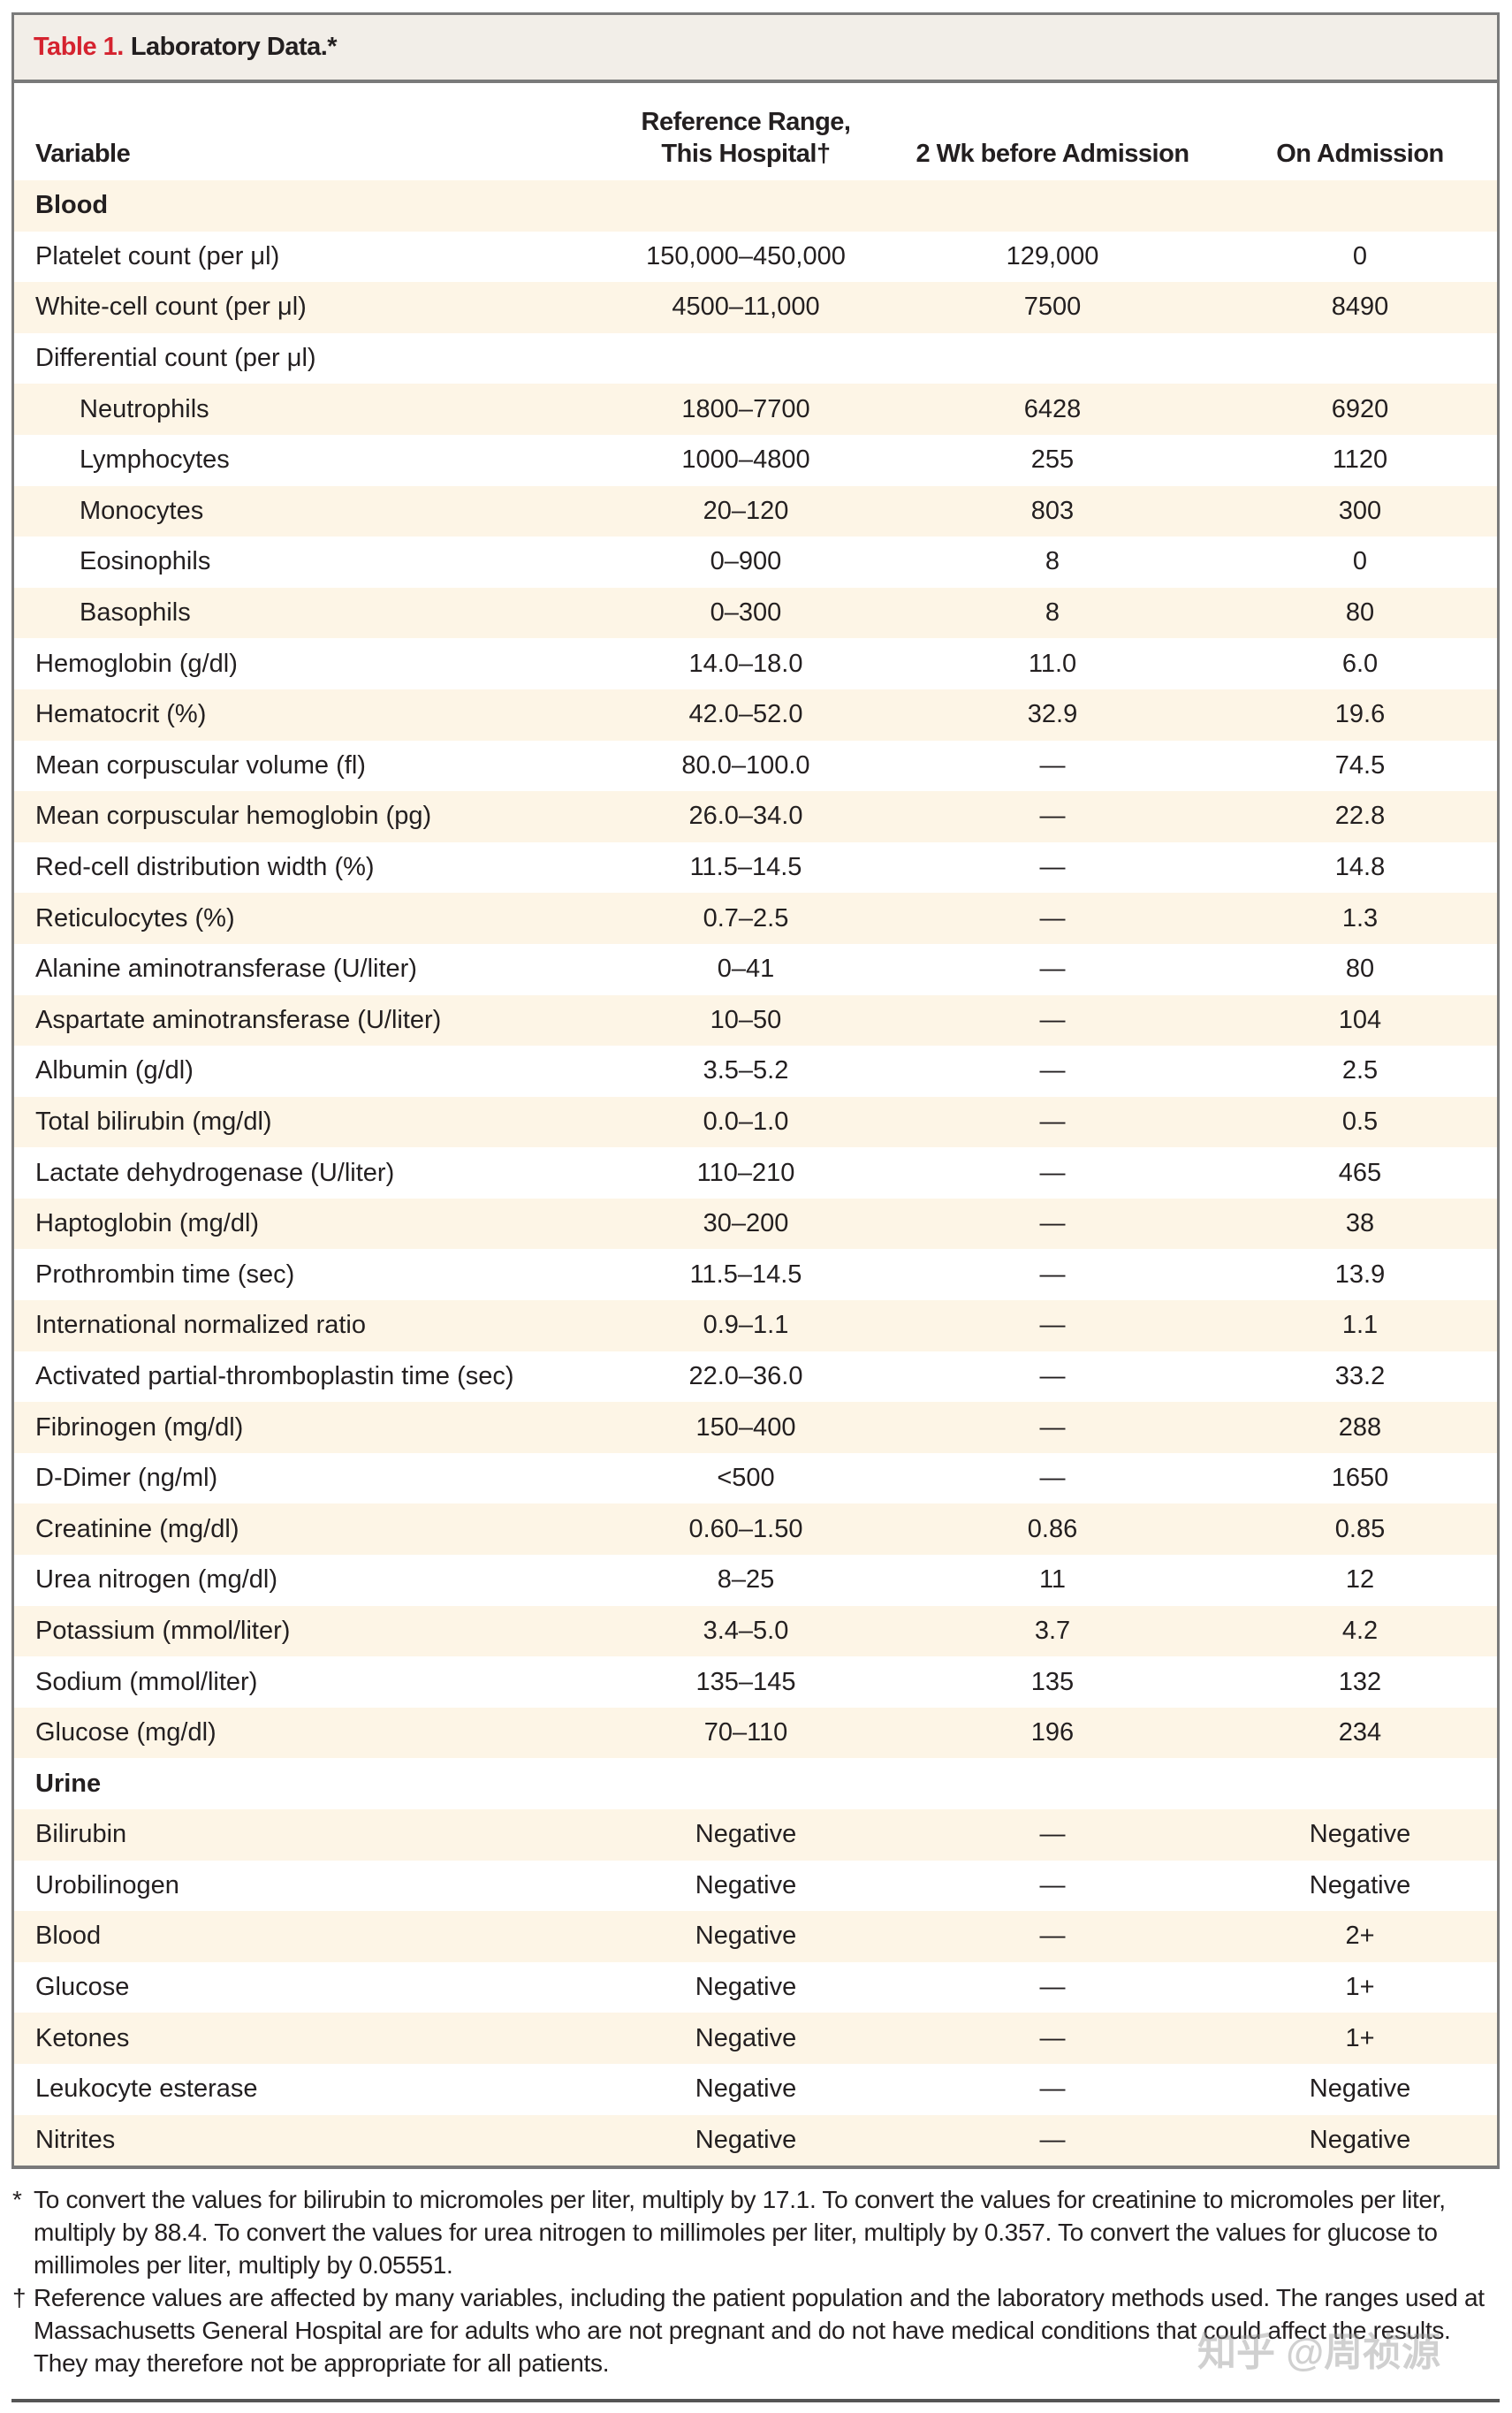 This screenshot has height=2413, width=1512. I want to click on on-admission-cell: 80, so click(1360, 613).